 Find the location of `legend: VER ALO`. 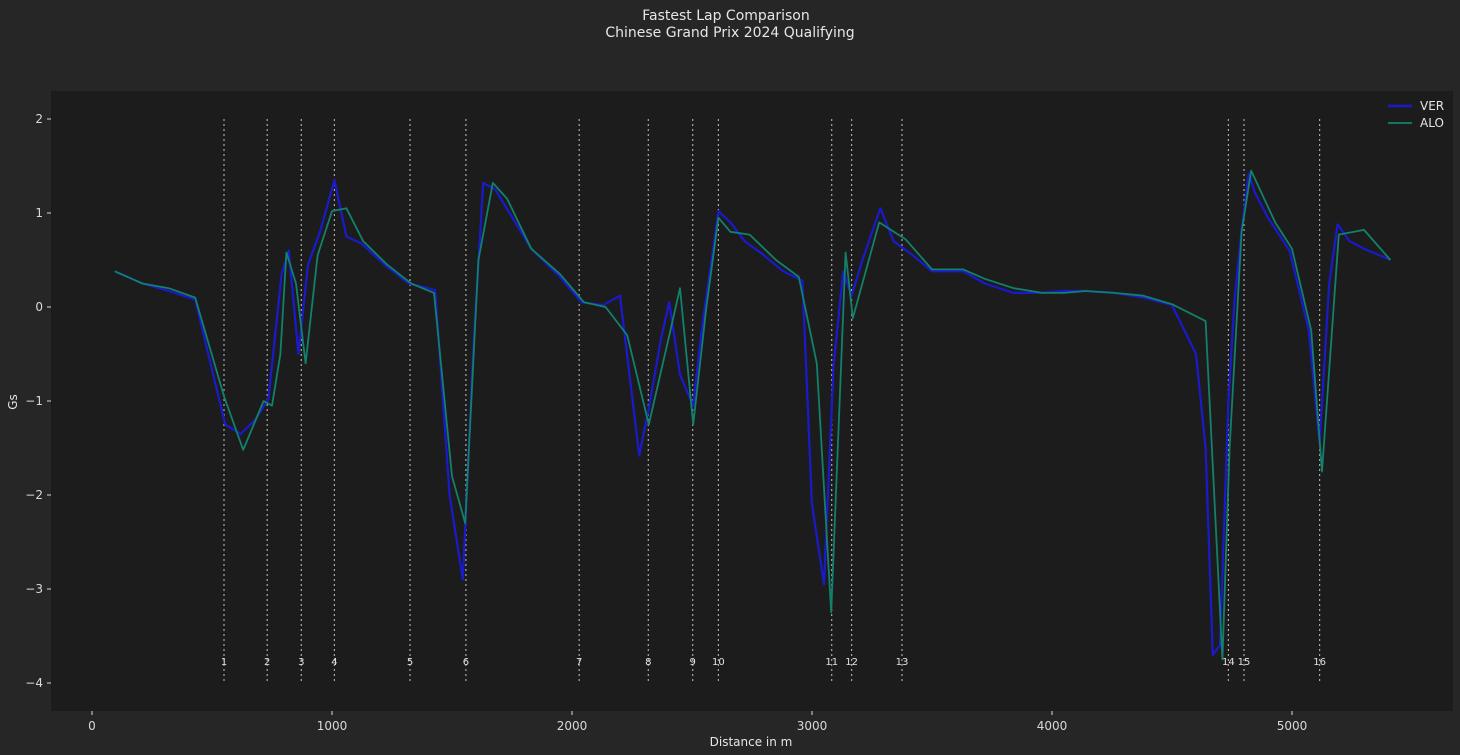

legend: VER ALO is located at coordinates (1416, 114).